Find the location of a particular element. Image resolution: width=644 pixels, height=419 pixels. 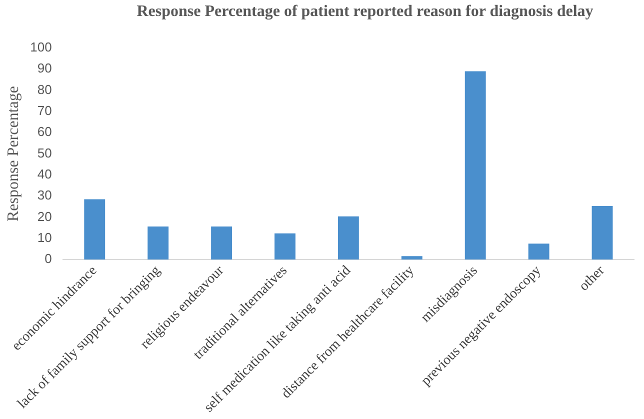

y-tick-label: 0 is located at coordinates (48, 258).